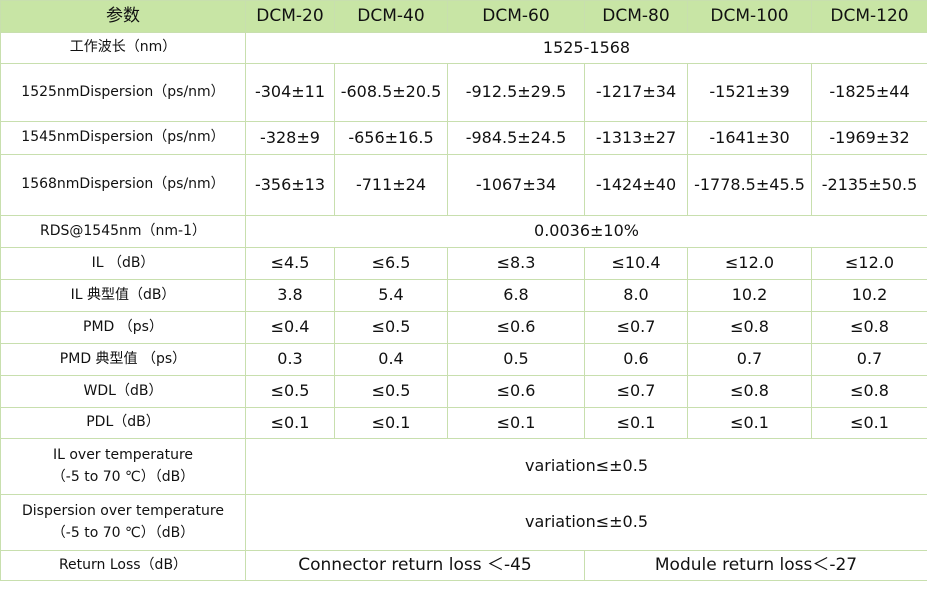 The image size is (927, 592). Describe the element at coordinates (636, 16) in the screenshot. I see `header-model: DCM-80` at that location.